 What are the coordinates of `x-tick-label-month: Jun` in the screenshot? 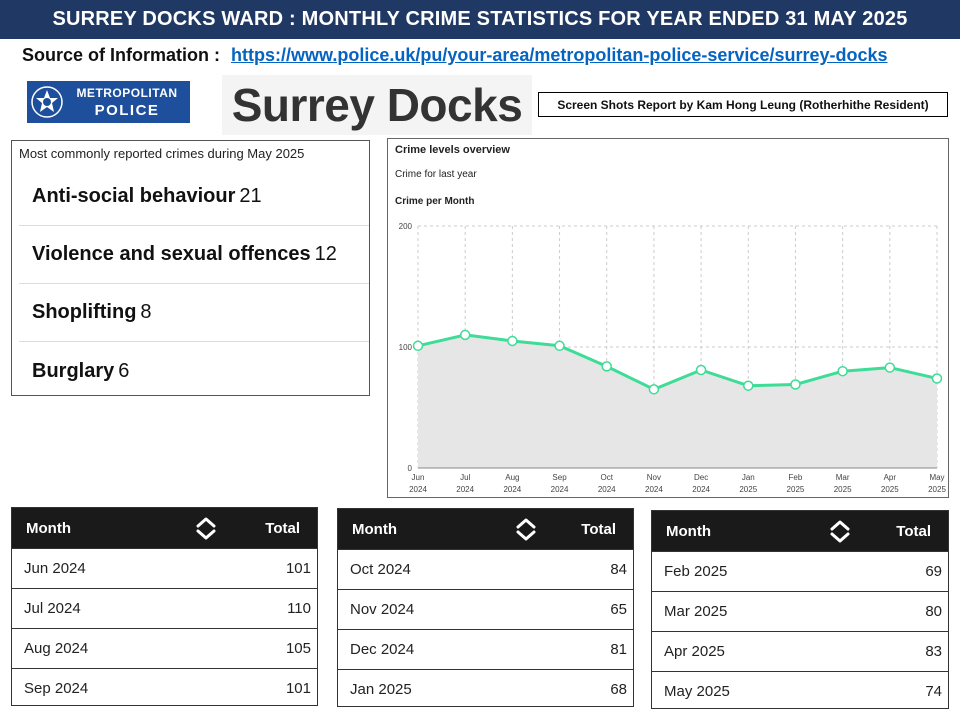 It's located at (418, 477).